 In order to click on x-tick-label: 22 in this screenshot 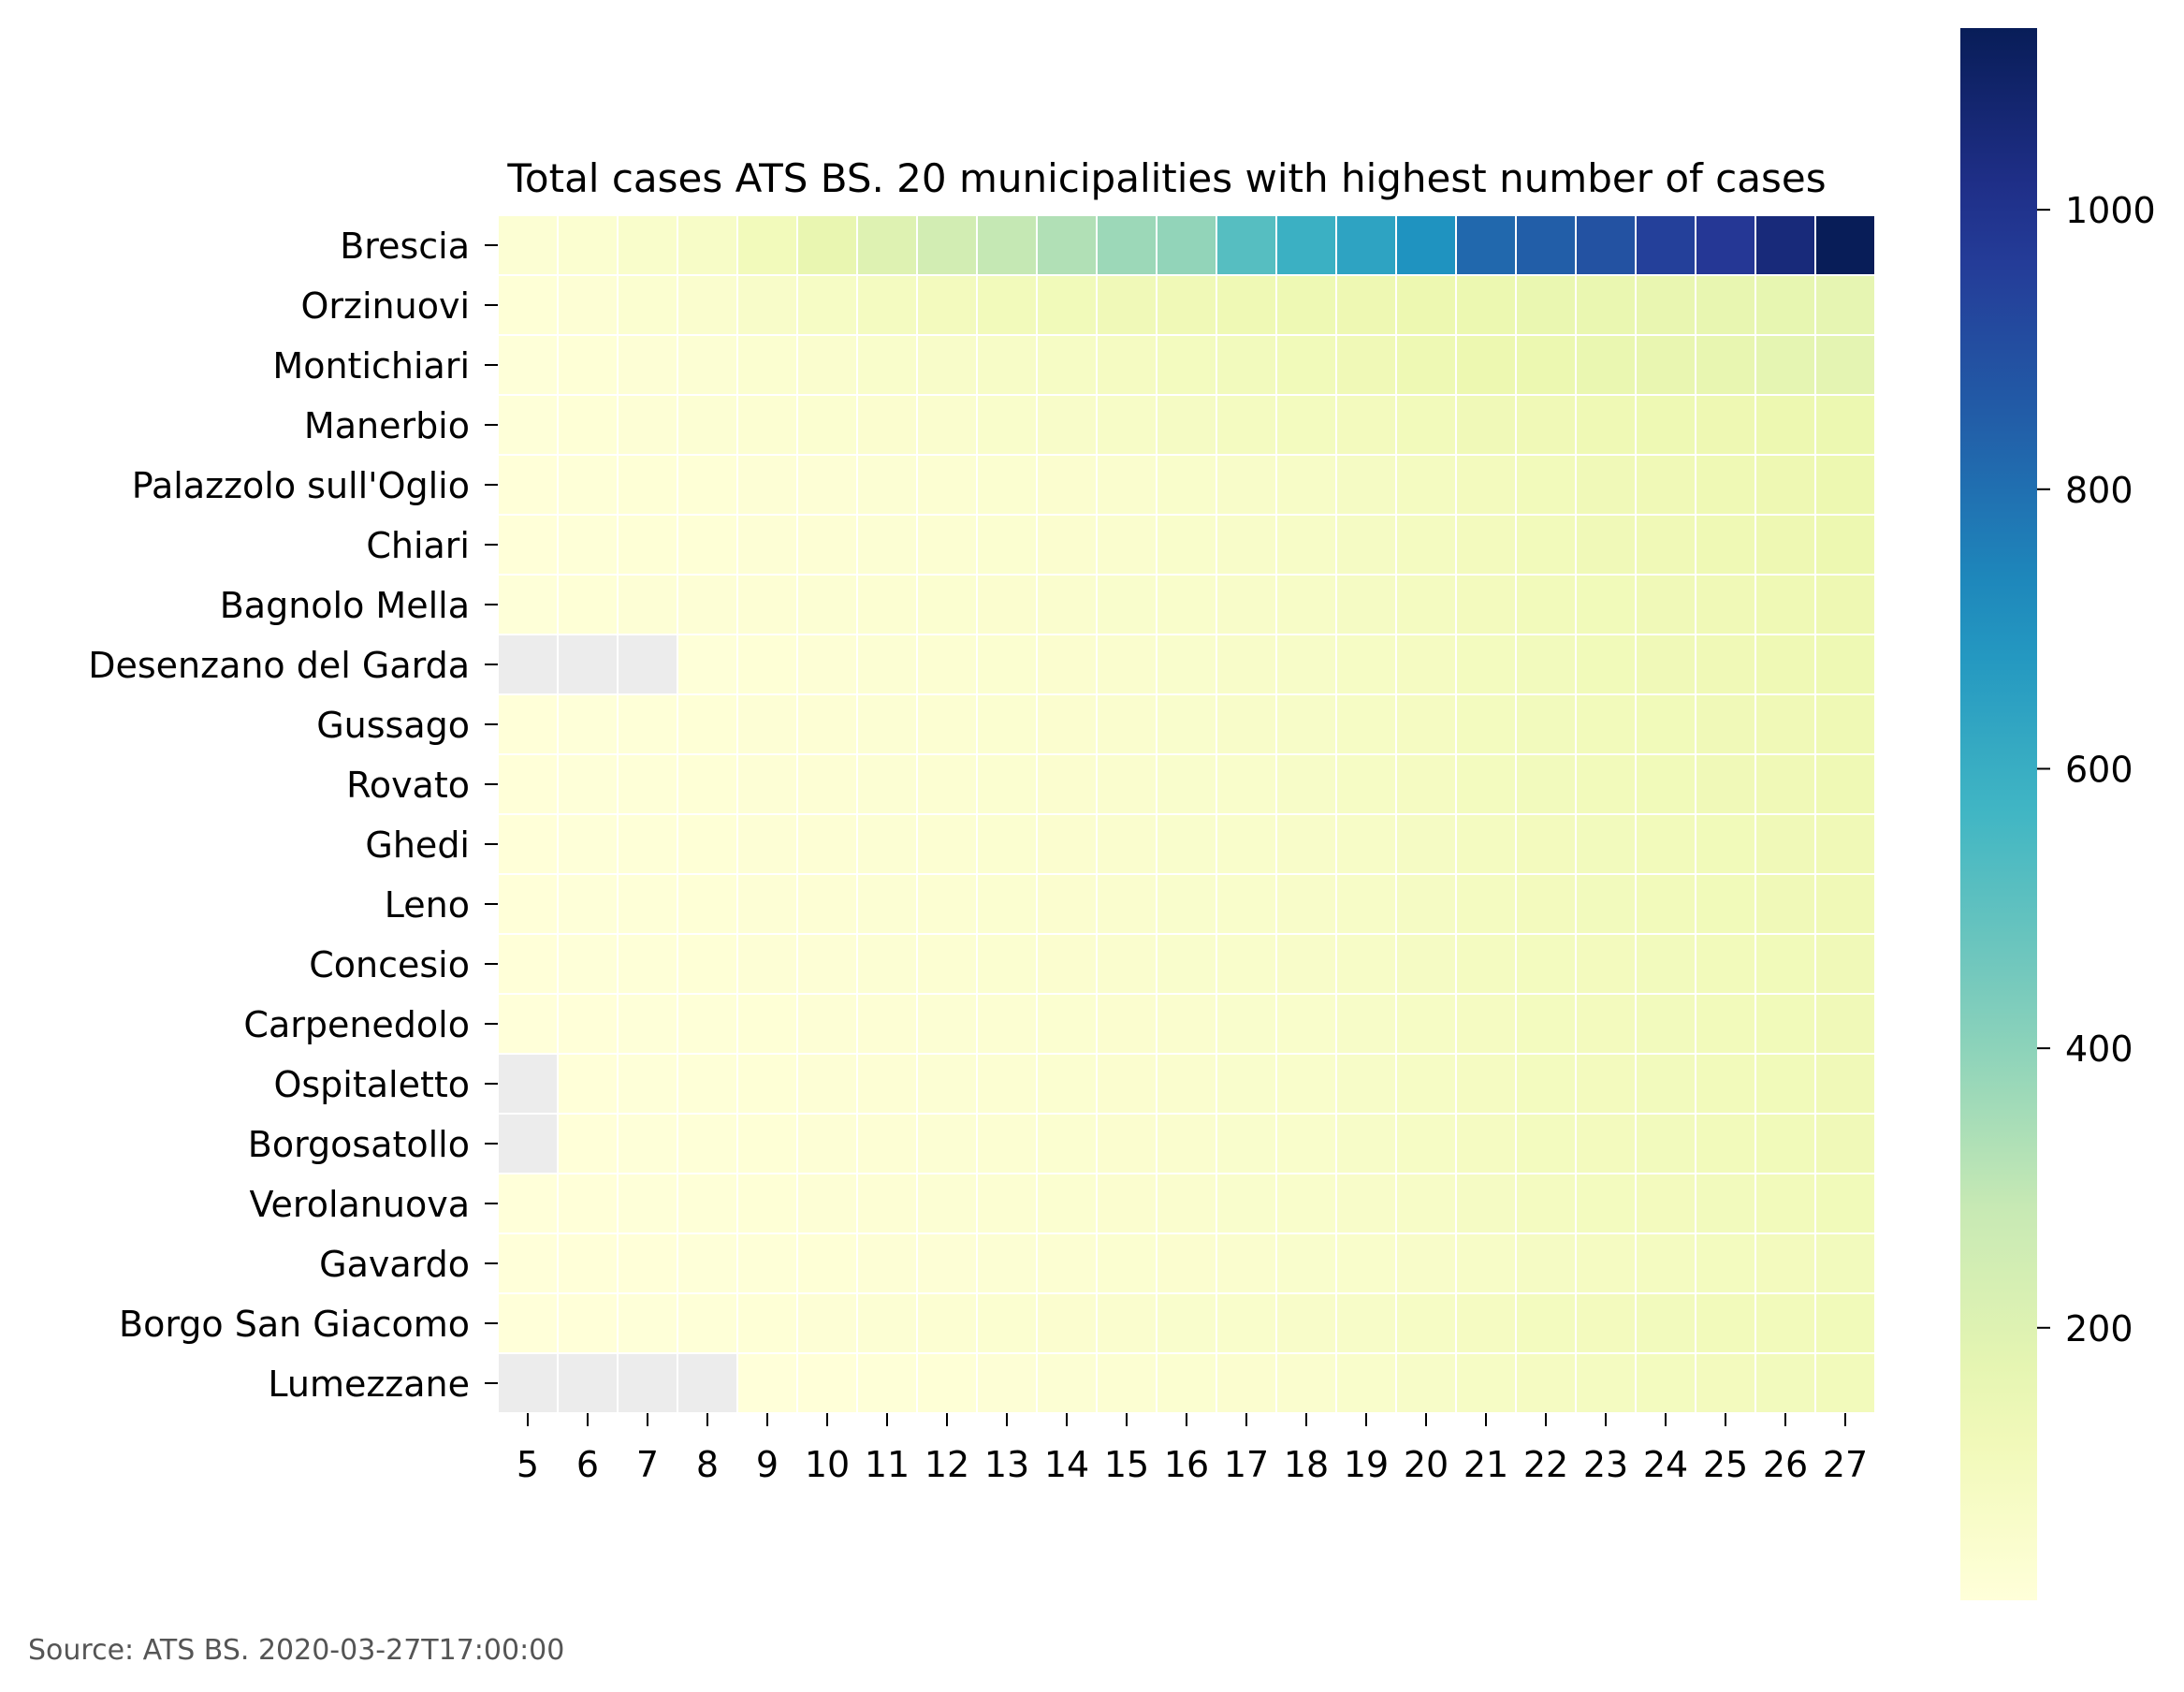, I will do `click(1545, 1464)`.